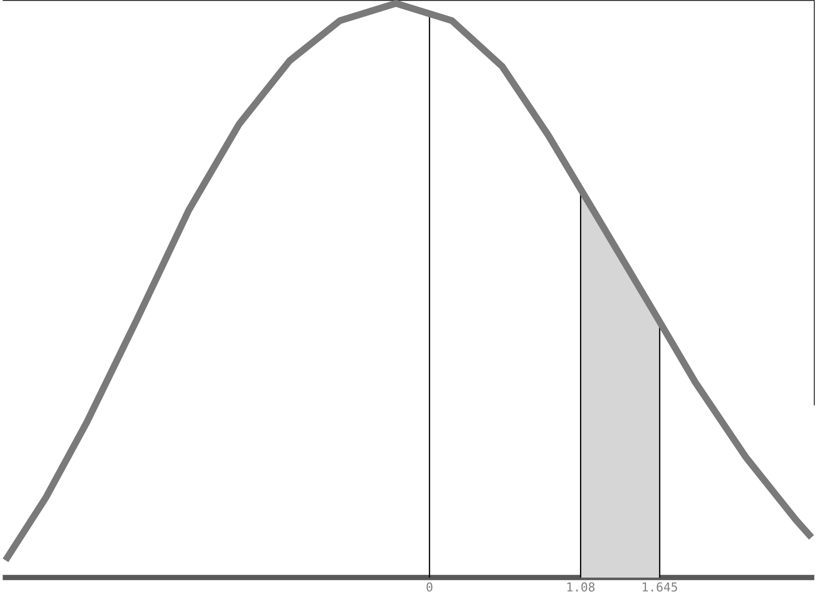 The image size is (817, 596). I want to click on x-tick-label: 1.08, so click(581, 587).